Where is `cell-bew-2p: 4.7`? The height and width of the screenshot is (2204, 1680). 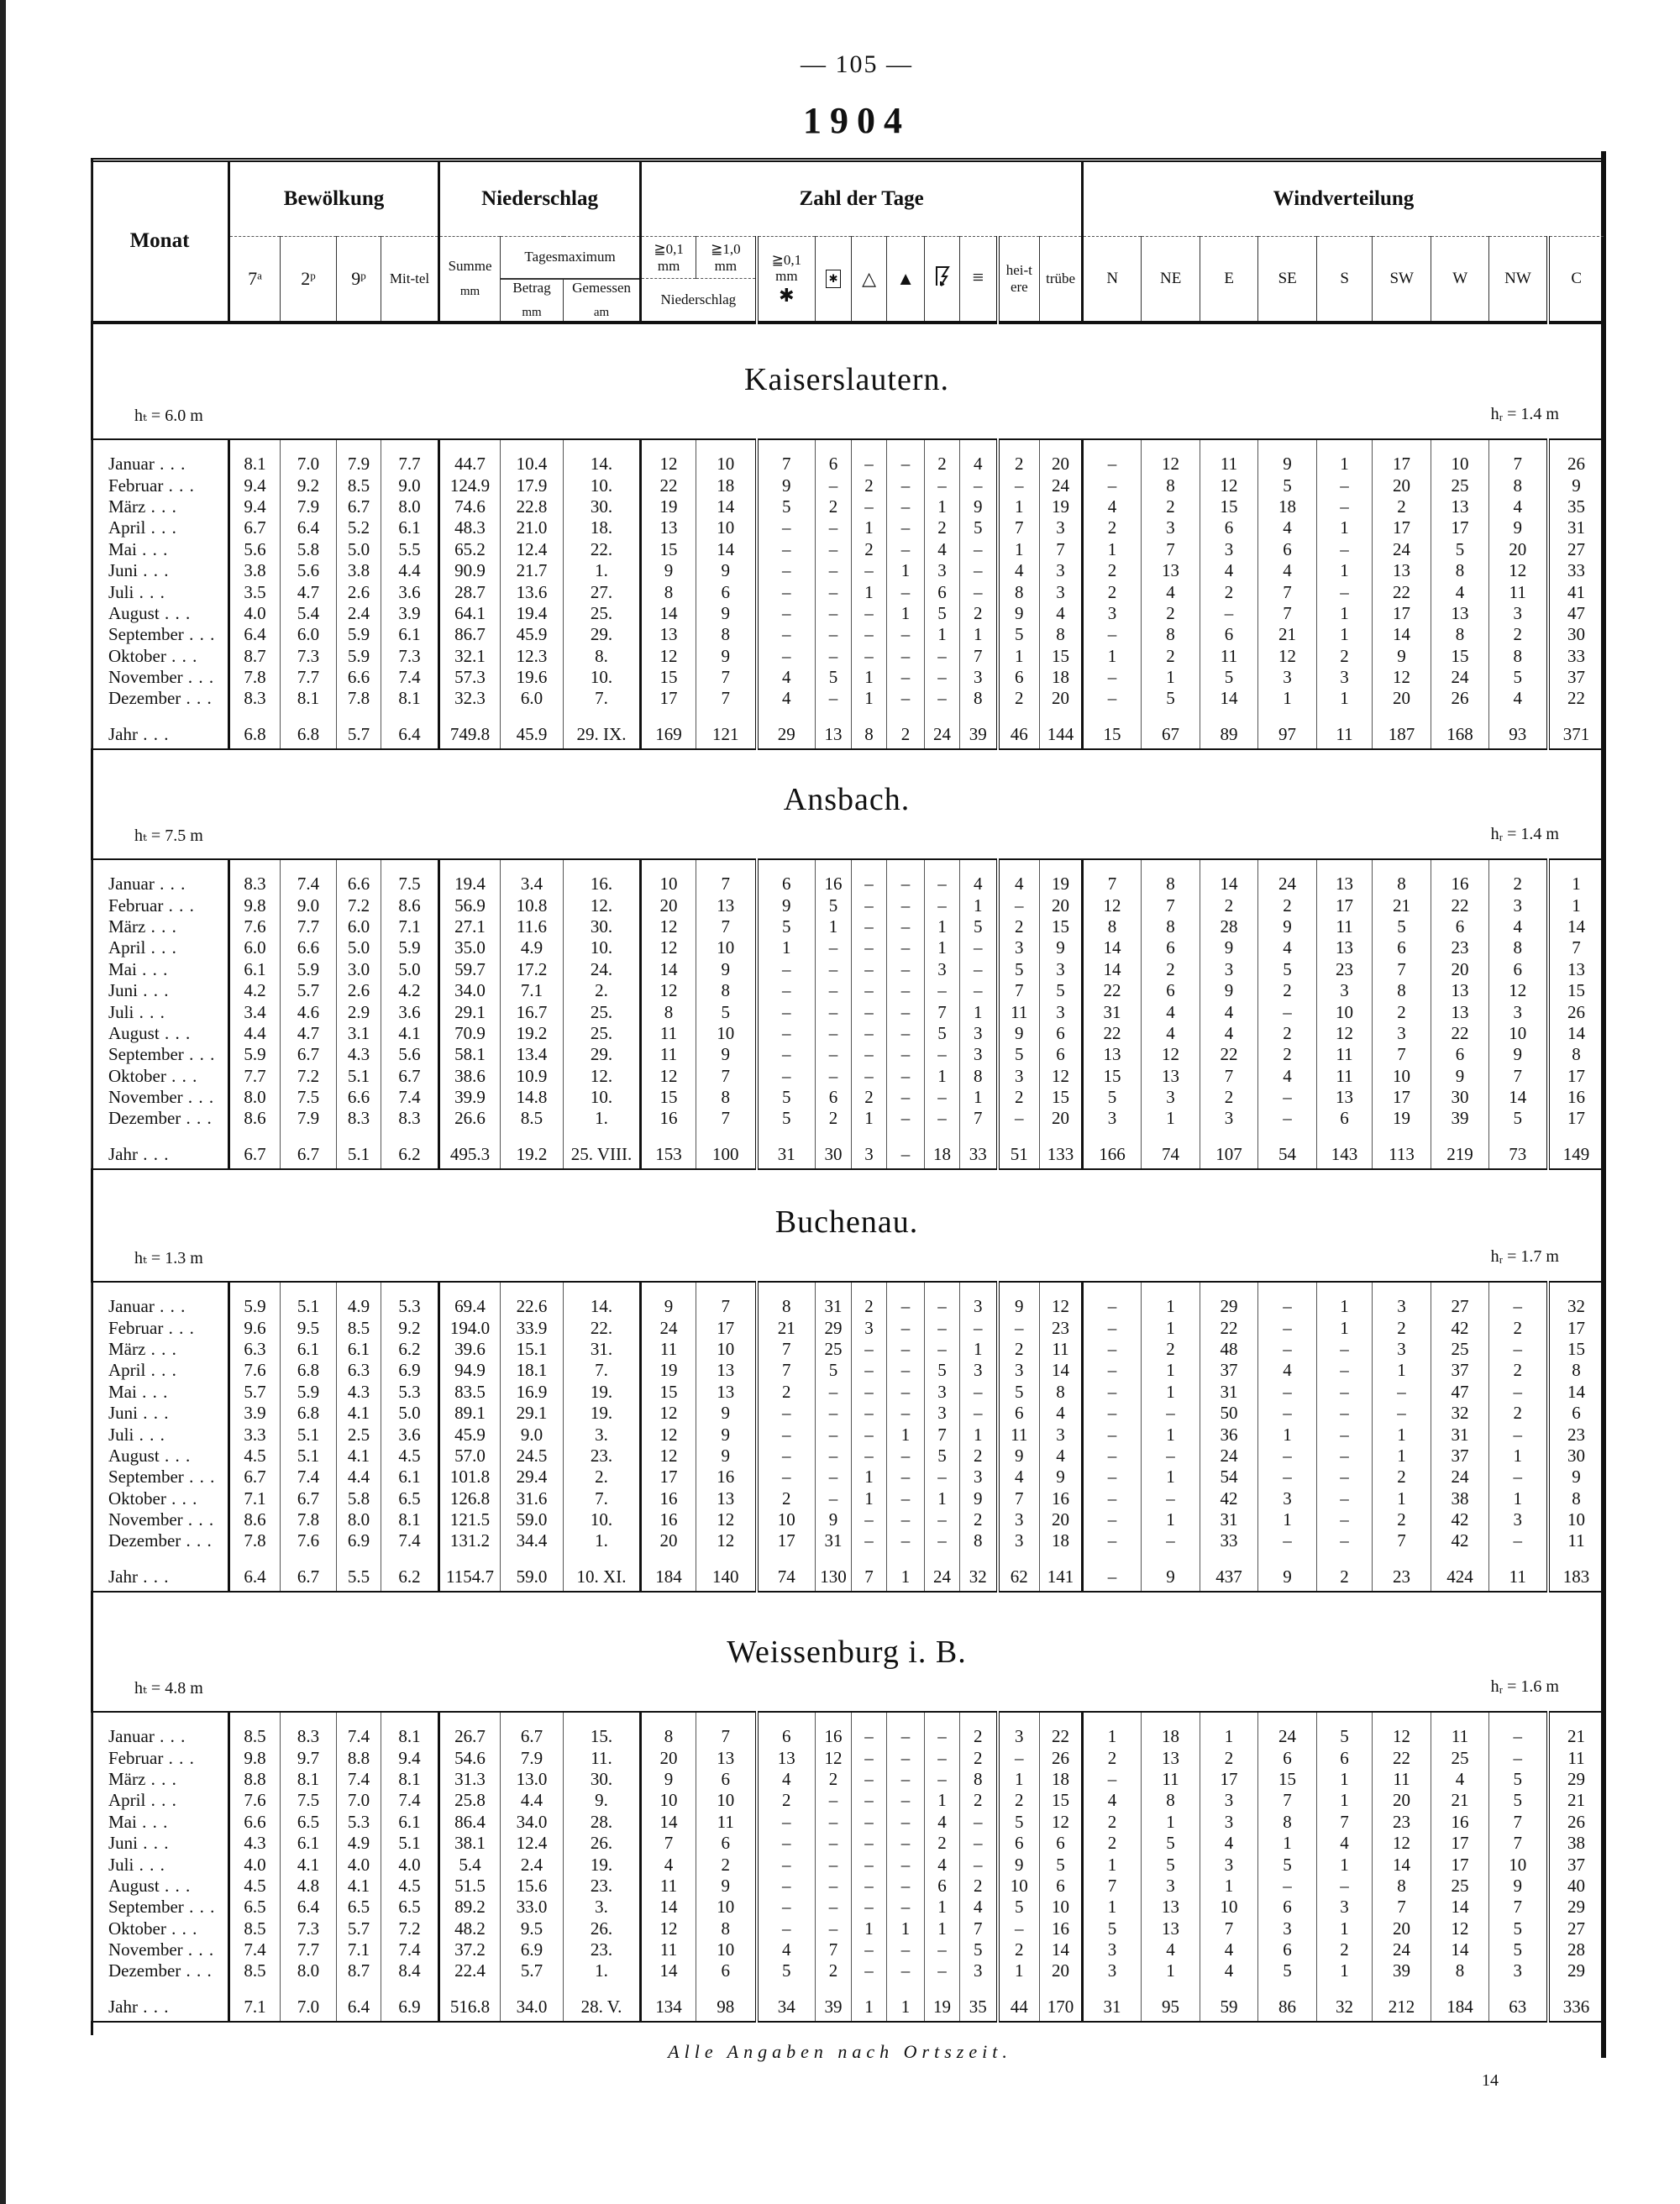 cell-bew-2p: 4.7 is located at coordinates (308, 592).